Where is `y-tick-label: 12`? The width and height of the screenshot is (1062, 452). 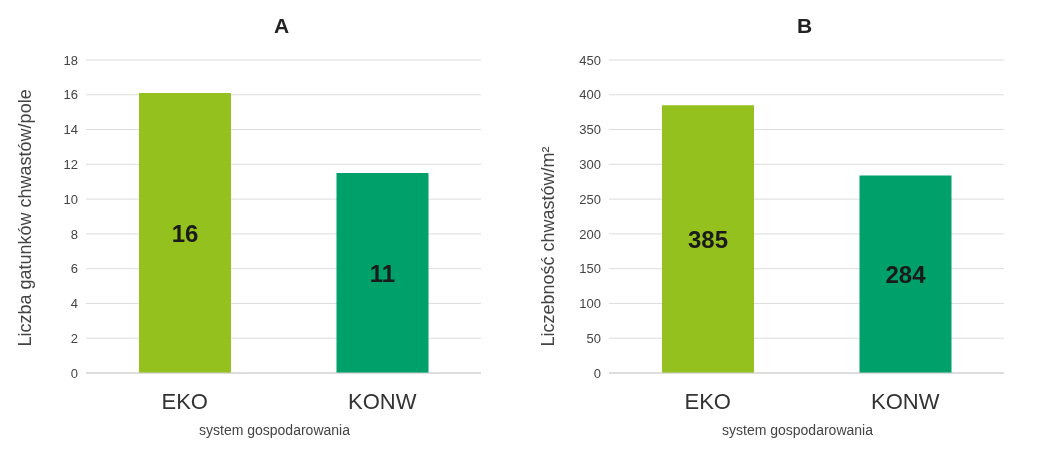 y-tick-label: 12 is located at coordinates (70, 164).